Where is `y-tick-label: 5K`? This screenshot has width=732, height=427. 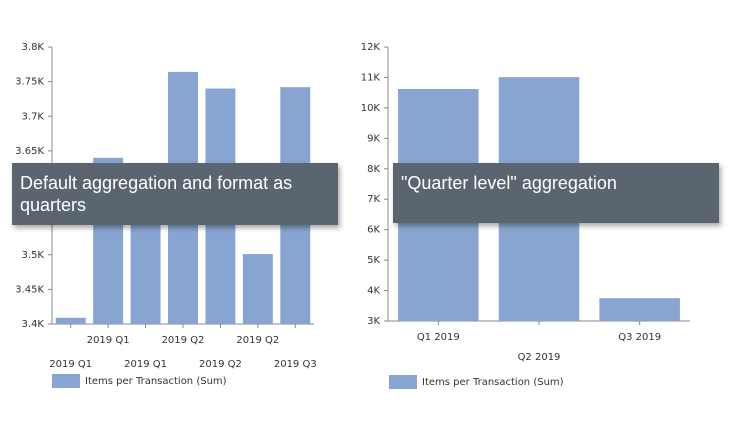
y-tick-label: 5K is located at coordinates (373, 260).